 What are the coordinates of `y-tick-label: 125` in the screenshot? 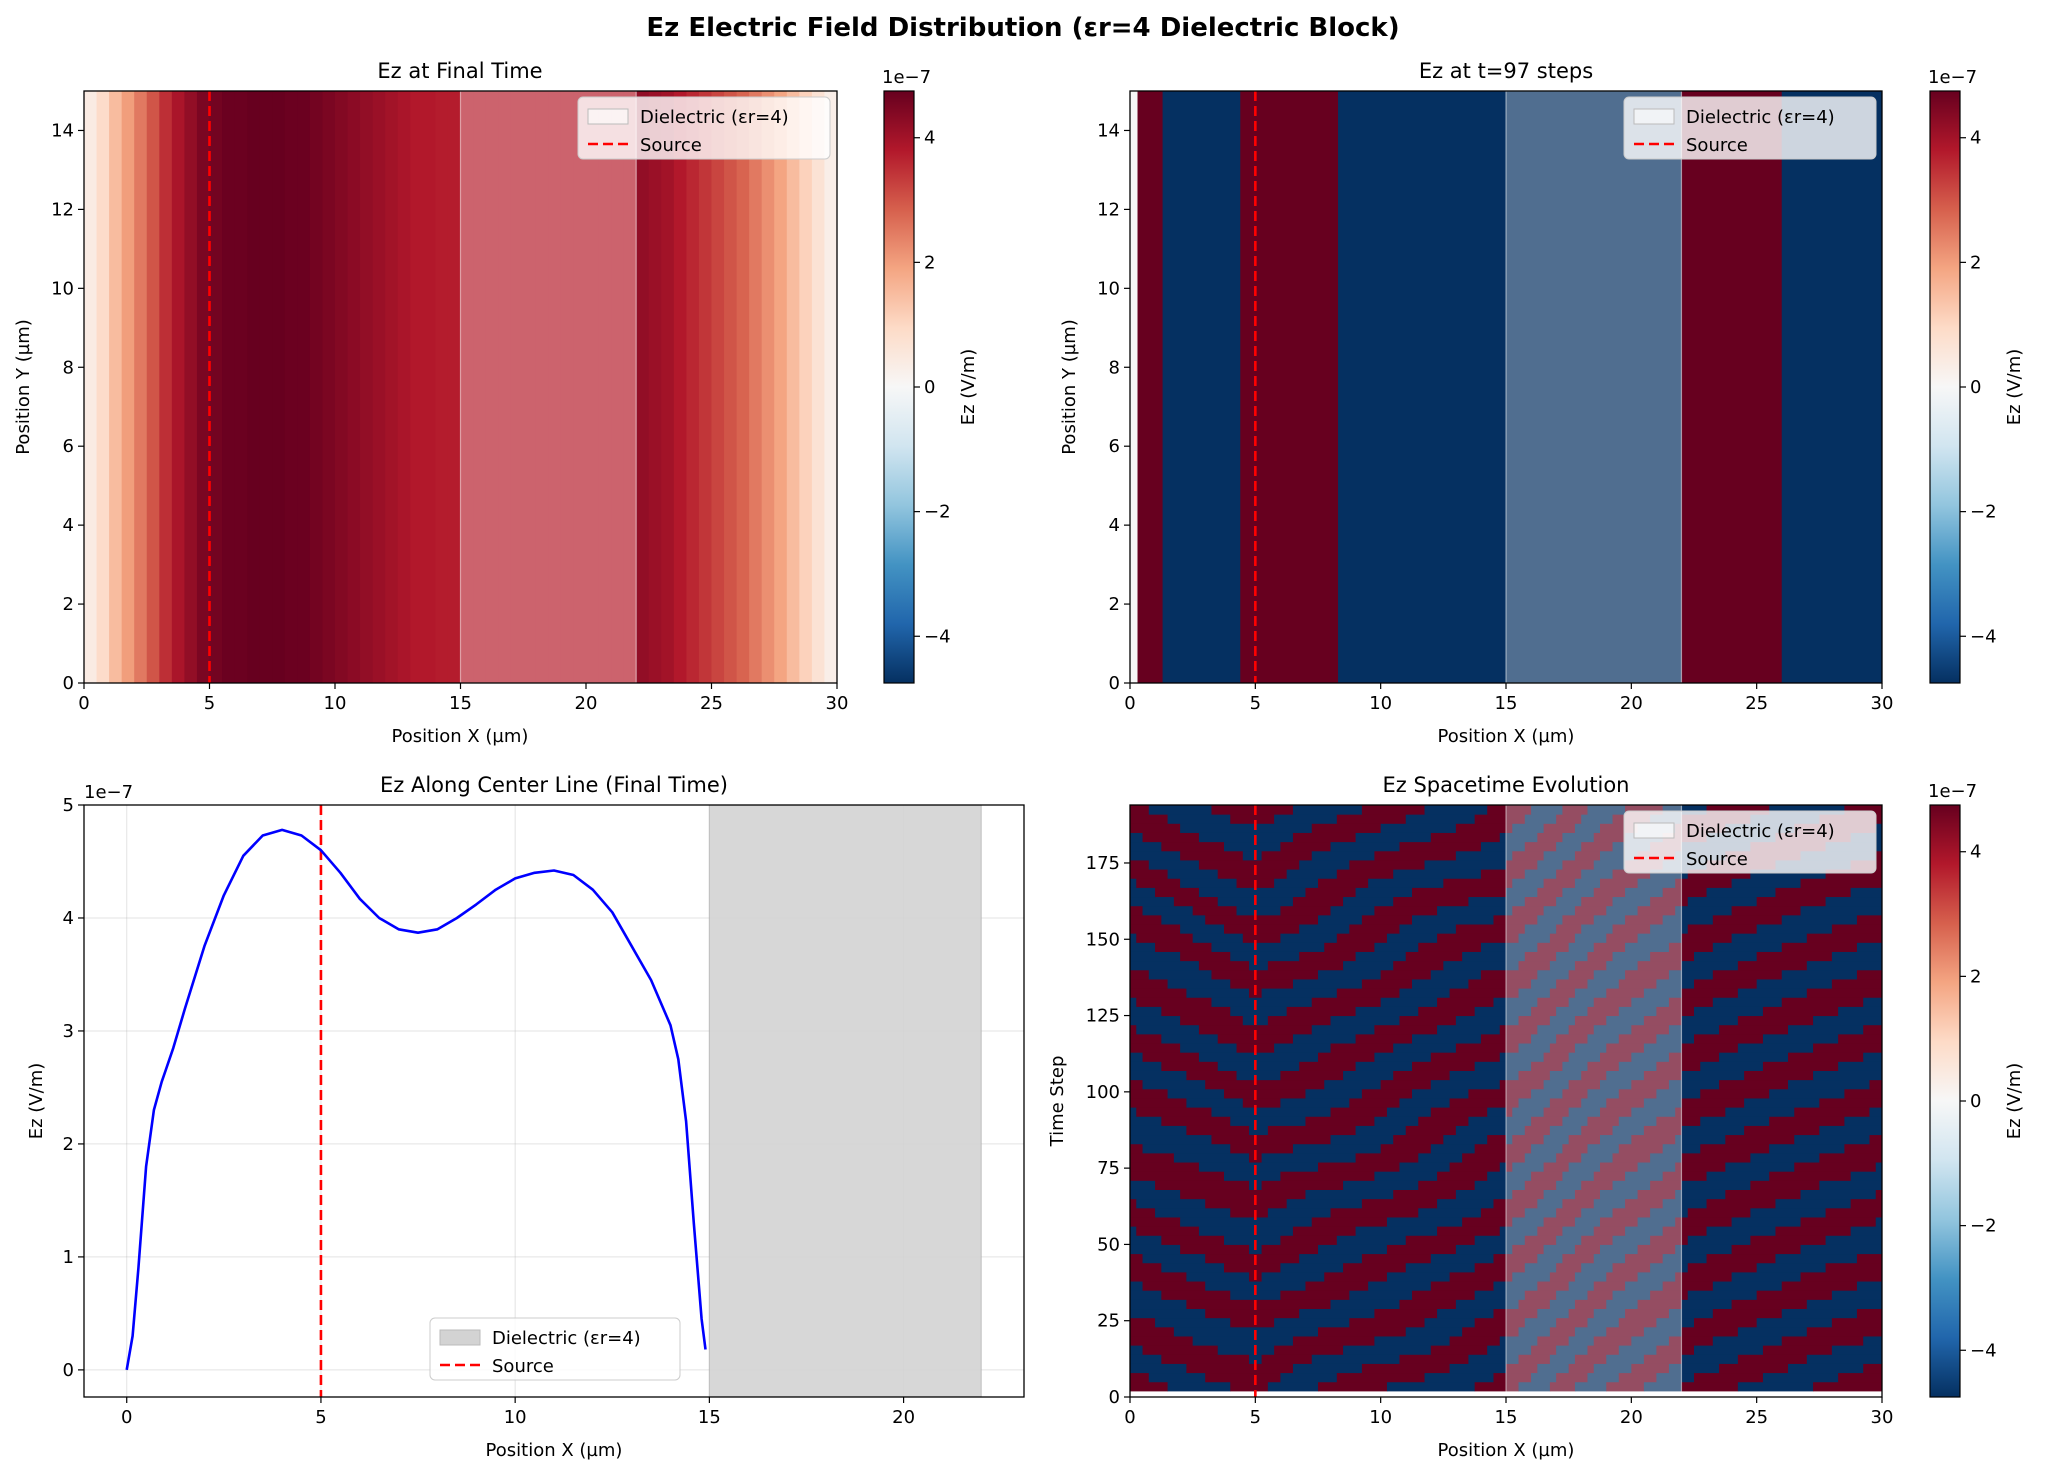 It's located at (1103, 1016).